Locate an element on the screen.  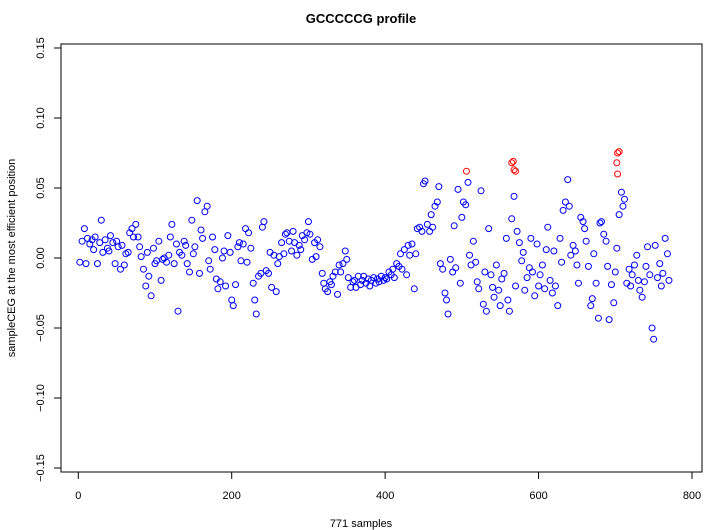
y-tick-label: −0.15 is located at coordinates (41, 468).